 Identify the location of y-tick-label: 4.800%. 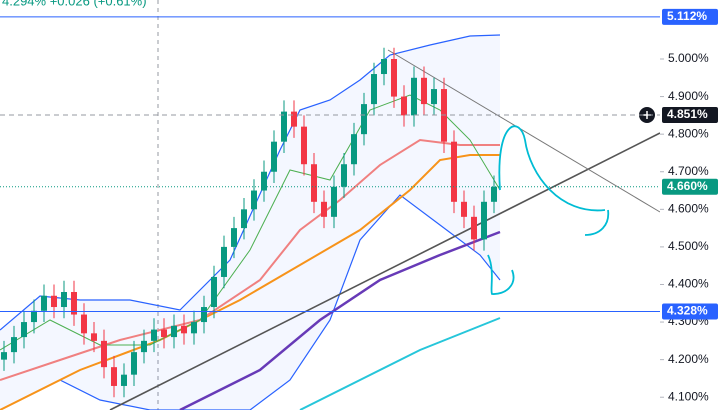
(688, 133).